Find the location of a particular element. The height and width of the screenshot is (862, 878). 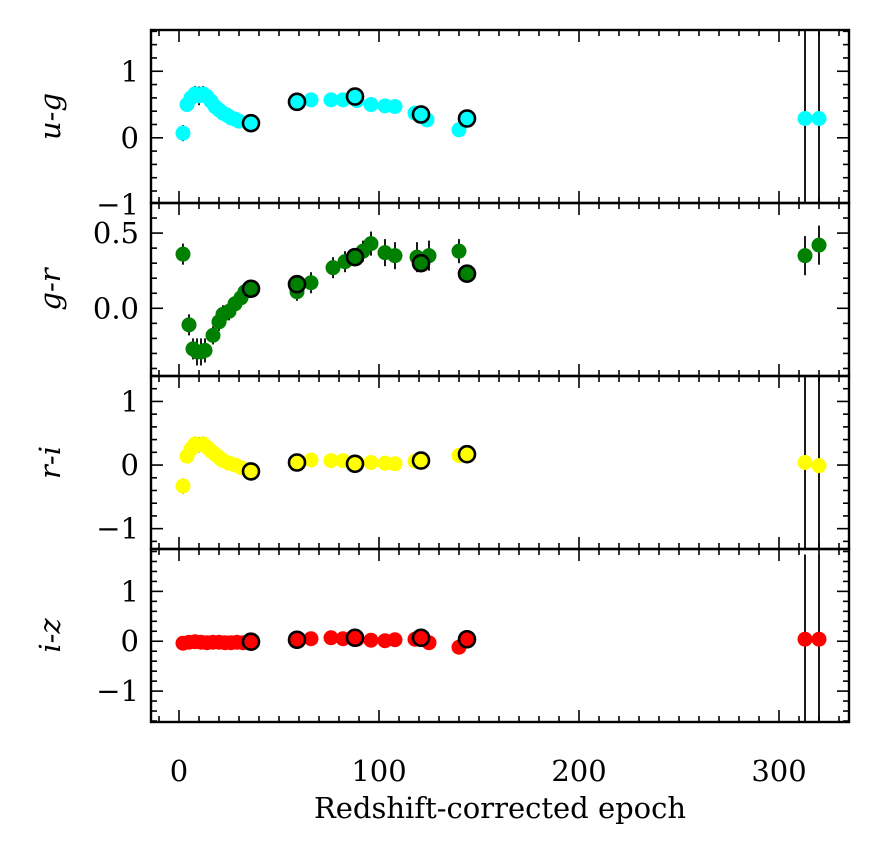

y-axis-label-i-z: i-z is located at coordinates (50, 635).